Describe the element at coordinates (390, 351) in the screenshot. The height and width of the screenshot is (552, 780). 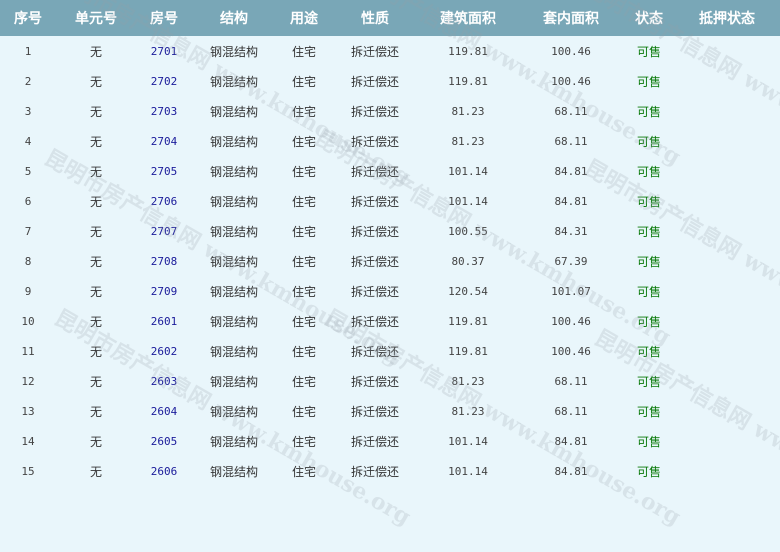
I see `table-row: 11 无 2602 钢混结构 住宅 拆迁偿还 119.81 100.46 可售` at that location.